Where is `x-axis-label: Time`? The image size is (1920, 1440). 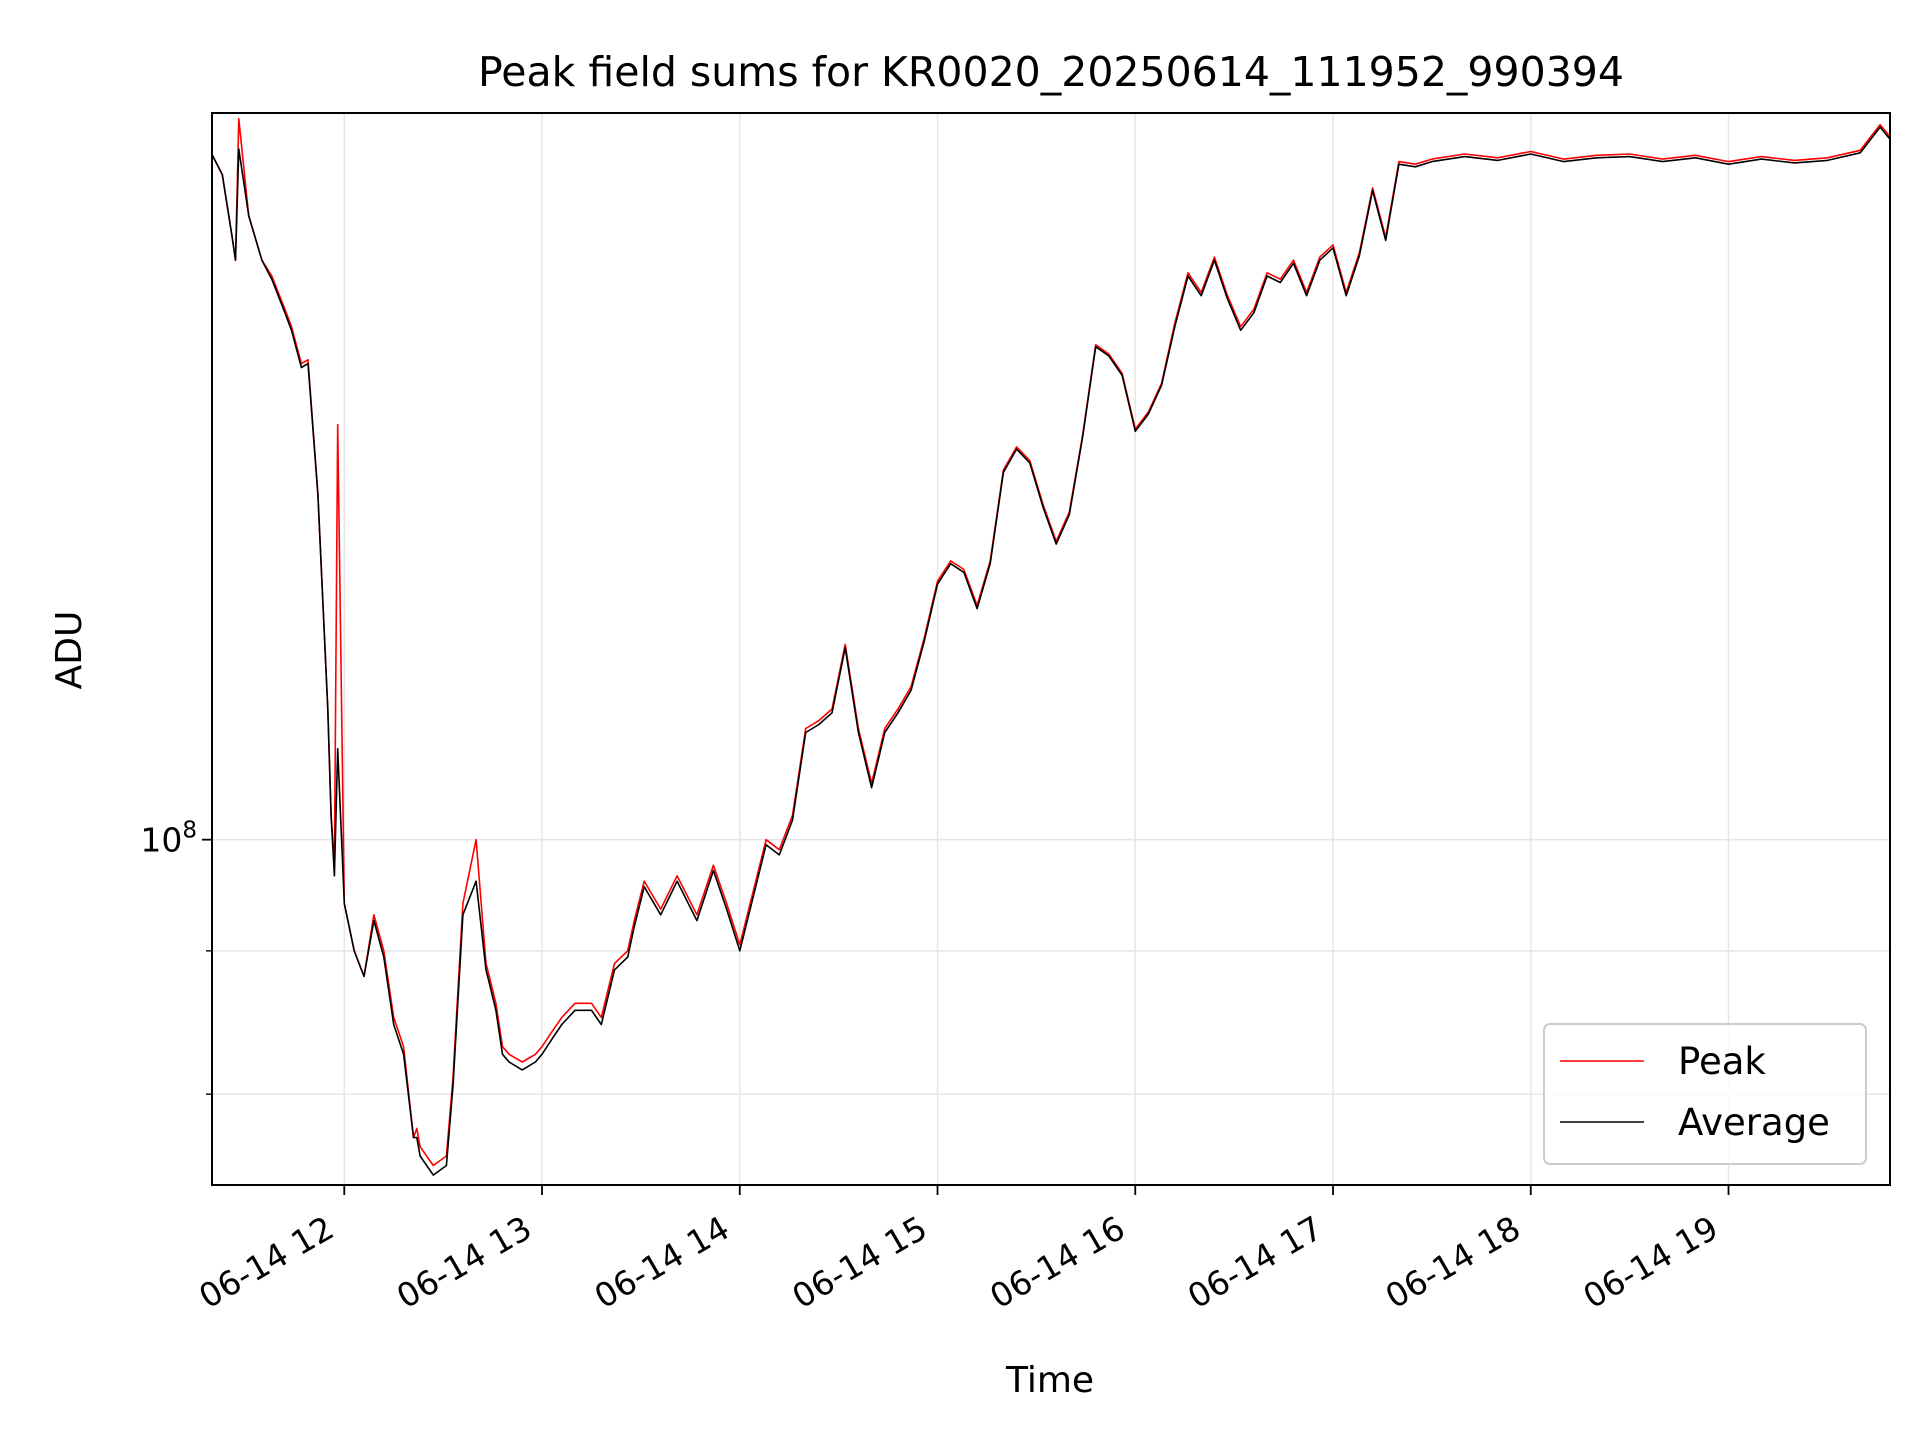 x-axis-label: Time is located at coordinates (1049, 1380).